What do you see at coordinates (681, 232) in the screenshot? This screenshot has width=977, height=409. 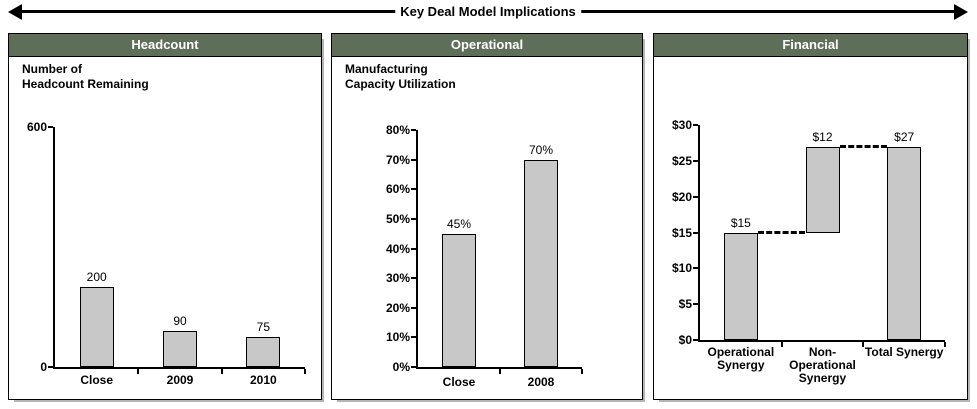 I see `y-tick-label: $15` at bounding box center [681, 232].